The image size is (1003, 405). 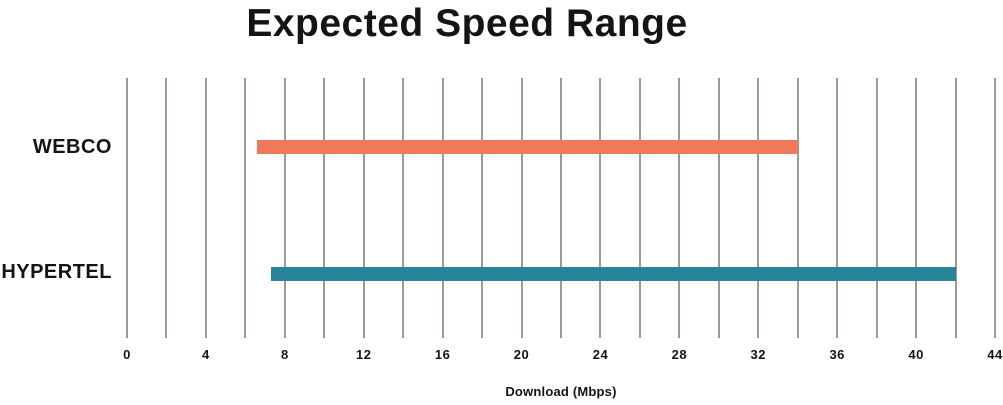 I want to click on x-tick-label-8: 8, so click(x=284, y=354).